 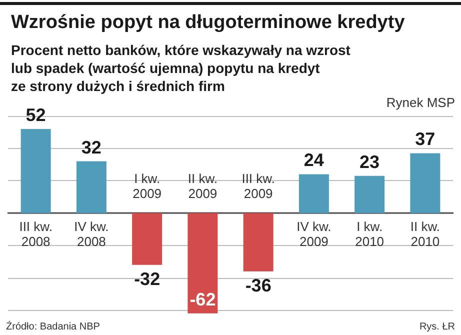 I want to click on x-tick-label: IV kw. 2009, so click(x=314, y=234).